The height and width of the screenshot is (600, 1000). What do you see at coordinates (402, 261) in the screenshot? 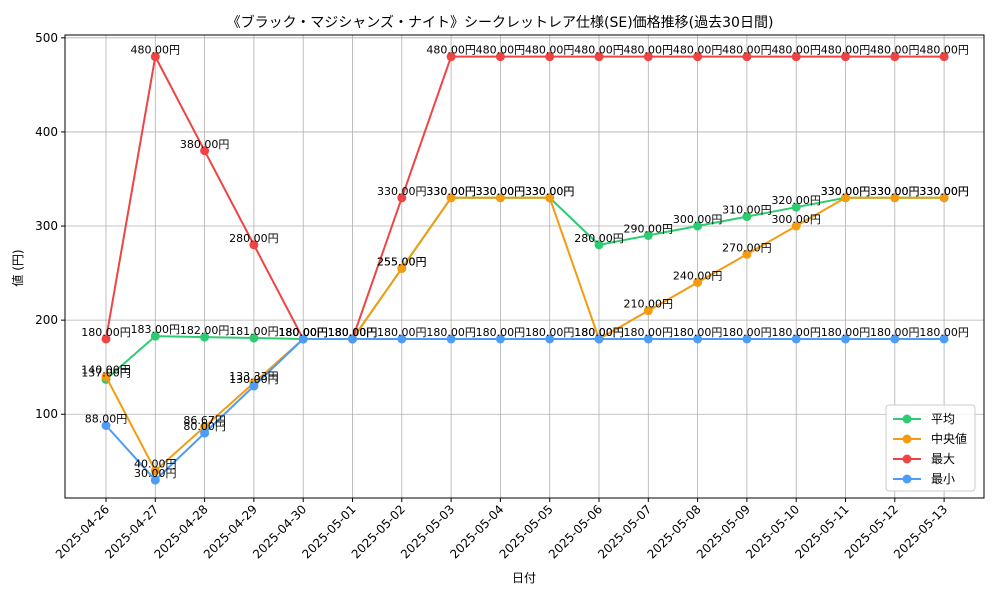
I see `data-label: 255.00円` at bounding box center [402, 261].